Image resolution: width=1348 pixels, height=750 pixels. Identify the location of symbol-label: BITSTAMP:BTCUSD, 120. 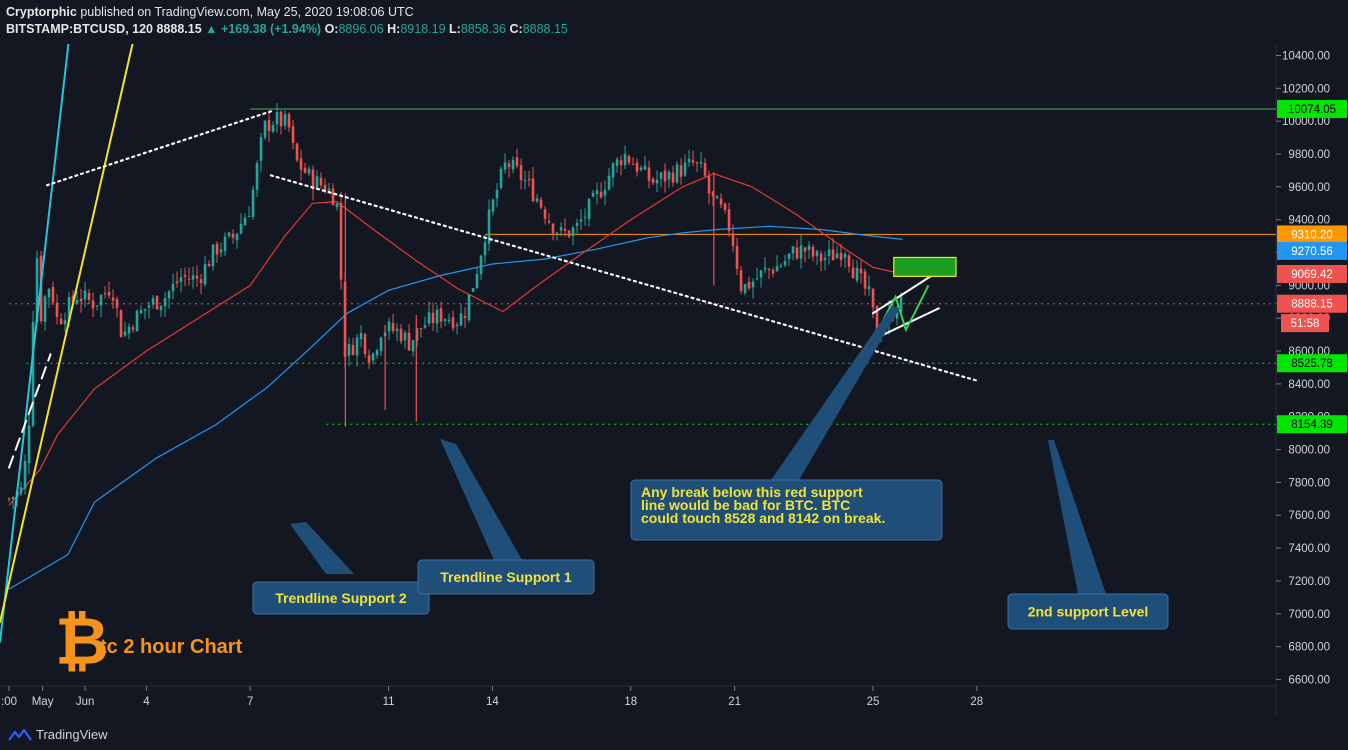
(80, 29).